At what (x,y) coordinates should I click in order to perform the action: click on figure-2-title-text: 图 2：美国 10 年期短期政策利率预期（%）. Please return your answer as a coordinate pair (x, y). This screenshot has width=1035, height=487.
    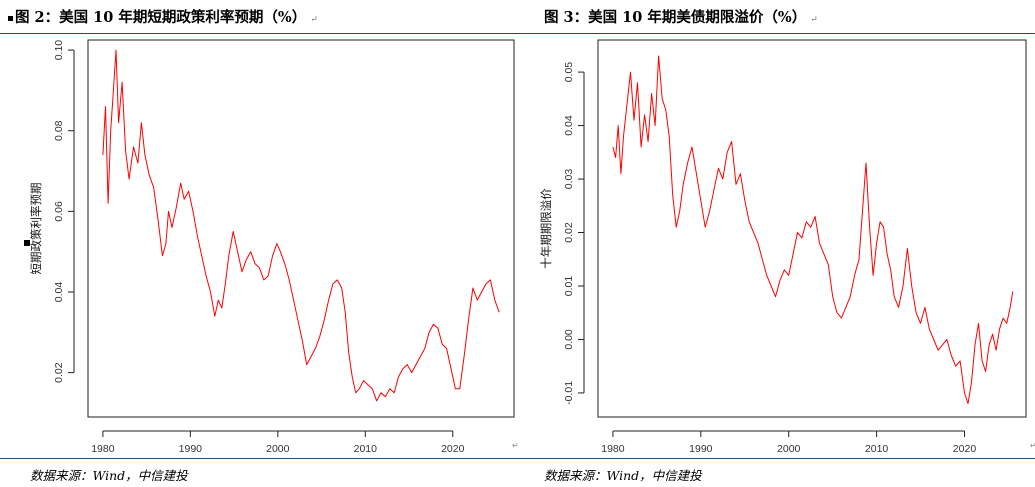
    Looking at the image, I should click on (161, 17).